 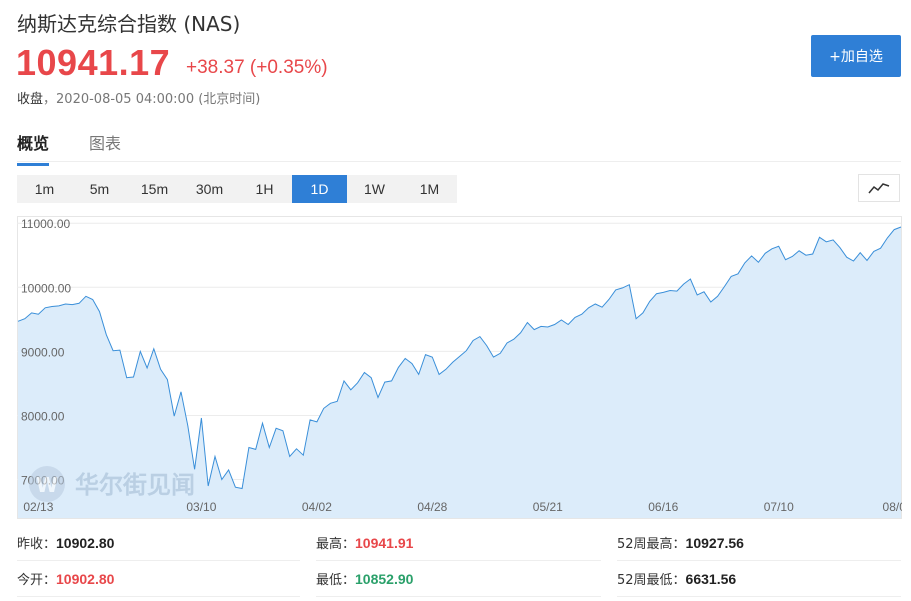 I want to click on add-to-watchlist-button: +加自选, so click(x=856, y=56).